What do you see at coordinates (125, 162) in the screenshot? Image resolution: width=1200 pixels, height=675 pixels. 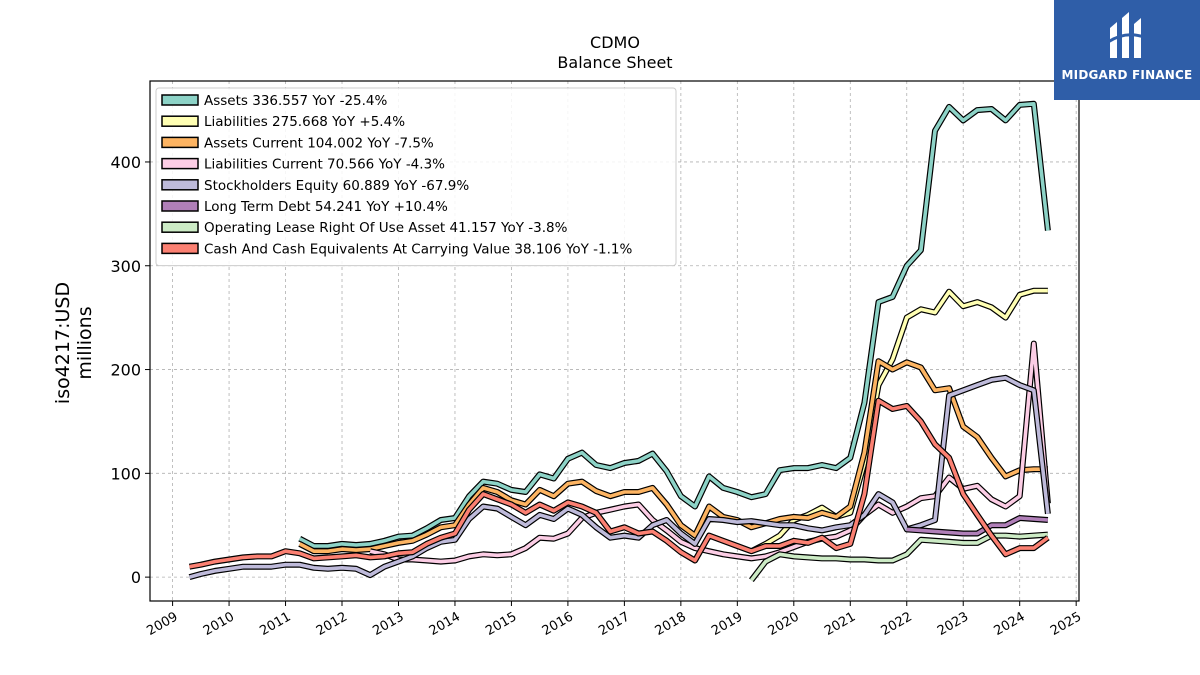 I see `y-tick-label: 400` at bounding box center [125, 162].